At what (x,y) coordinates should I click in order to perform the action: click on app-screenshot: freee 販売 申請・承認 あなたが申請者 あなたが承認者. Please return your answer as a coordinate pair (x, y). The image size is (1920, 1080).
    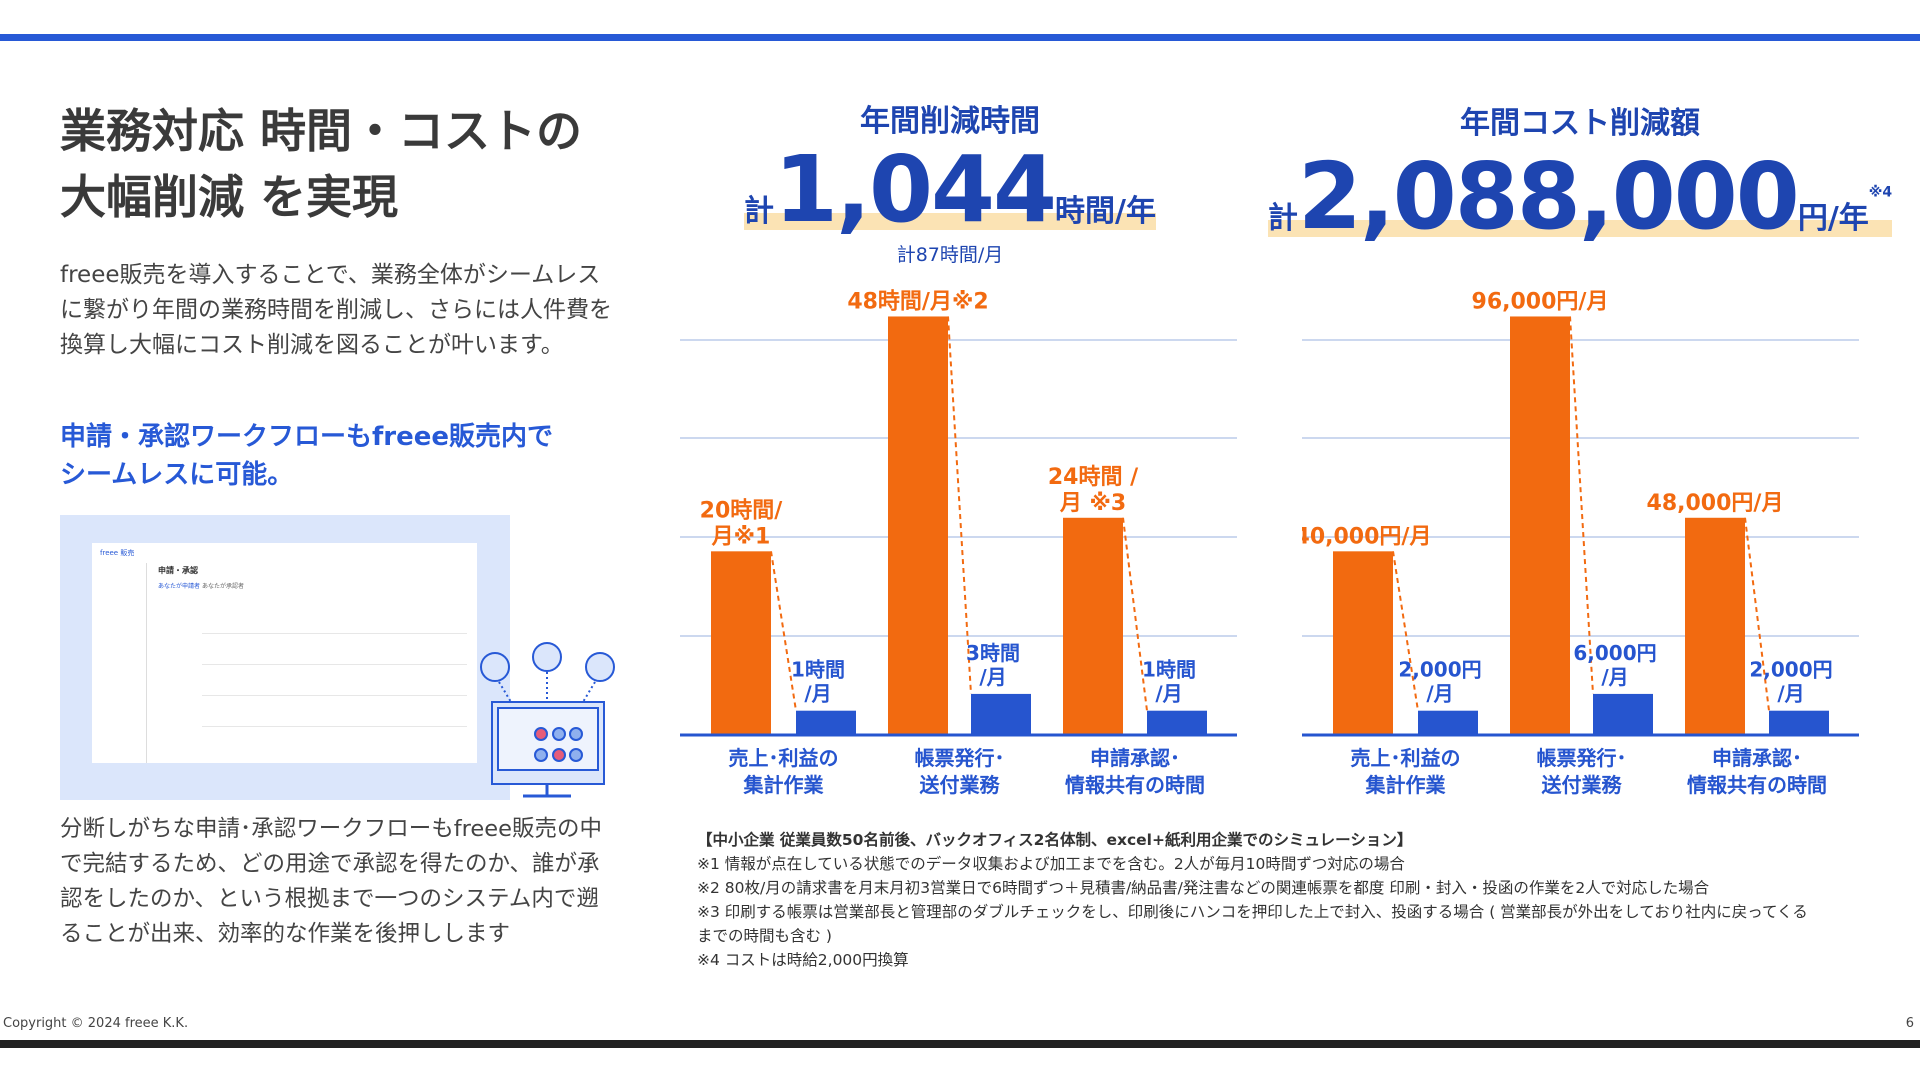
    Looking at the image, I should click on (285, 657).